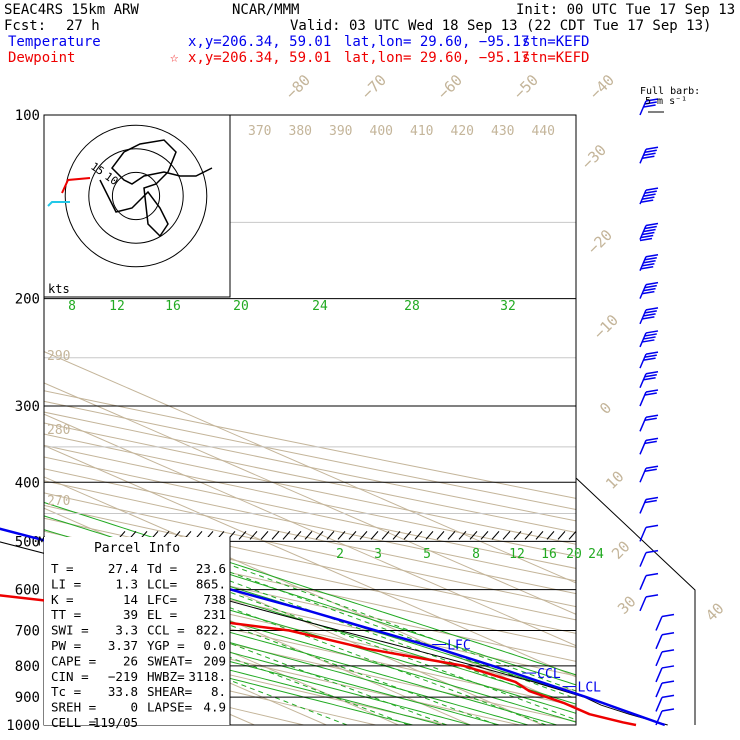 The image size is (740, 740). What do you see at coordinates (300, 131) in the screenshot?
I see `theta-label: 380` at bounding box center [300, 131].